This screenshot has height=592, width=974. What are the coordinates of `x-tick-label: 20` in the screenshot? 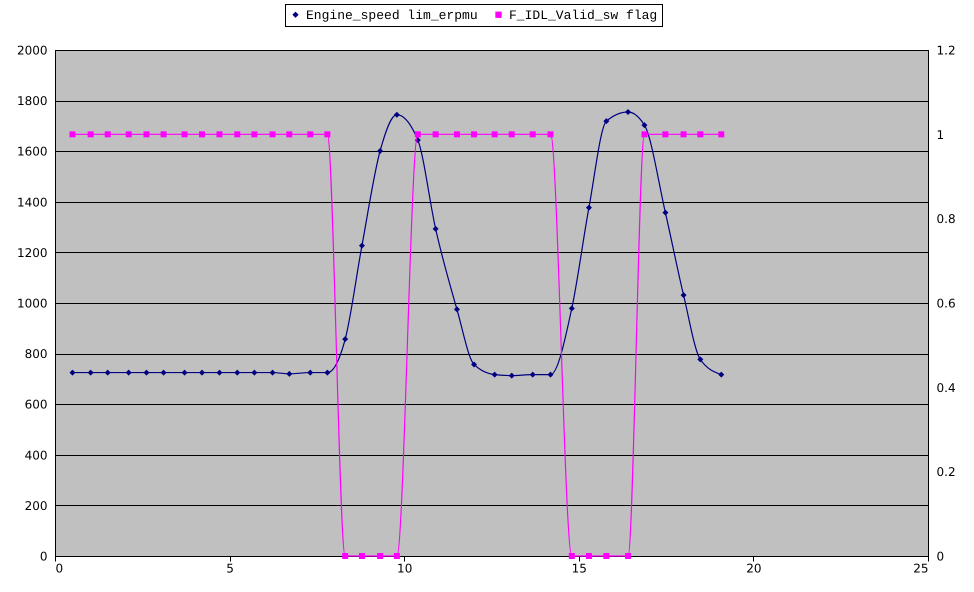 It's located at (754, 569).